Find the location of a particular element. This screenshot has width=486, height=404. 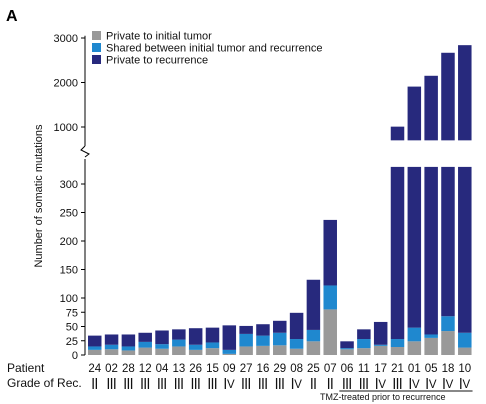

patient-label: 12 is located at coordinates (145, 369).